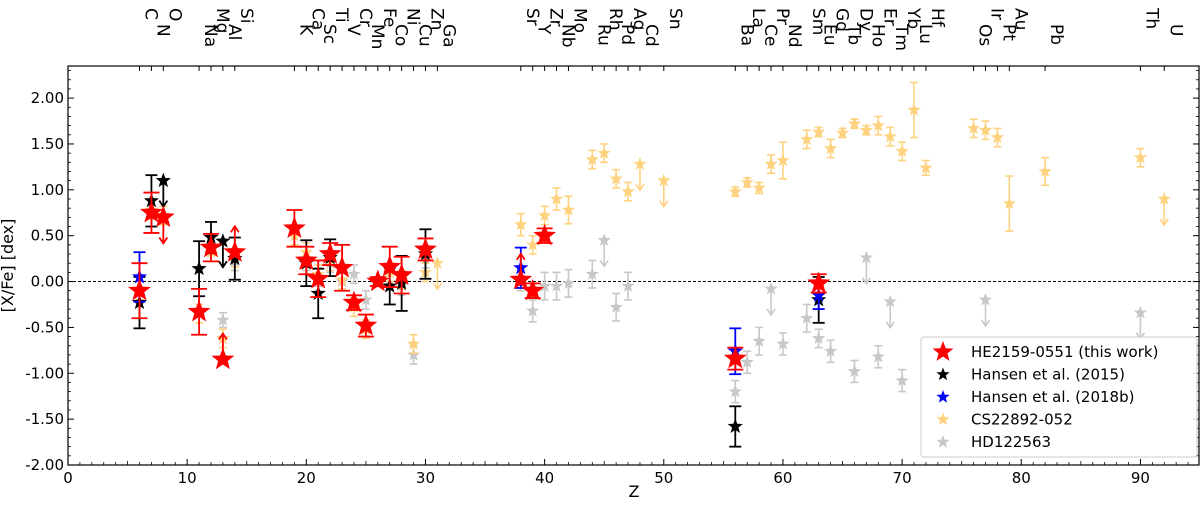 This screenshot has height=505, width=1200. Describe the element at coordinates (782, 478) in the screenshot. I see `x-tick-label: 60` at that location.